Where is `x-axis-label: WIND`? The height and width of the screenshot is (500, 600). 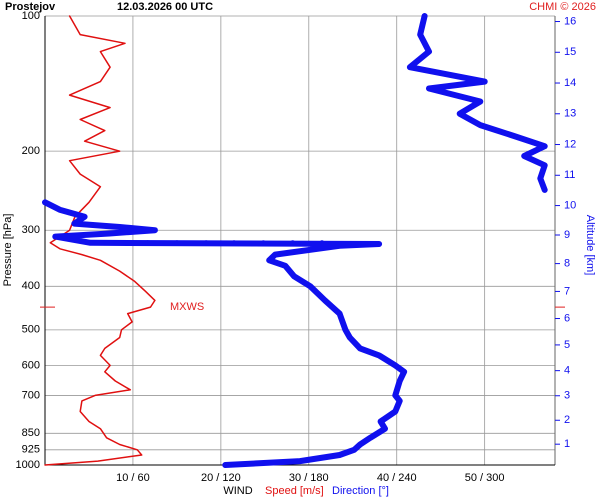
x-axis-label: WIND is located at coordinates (237, 491).